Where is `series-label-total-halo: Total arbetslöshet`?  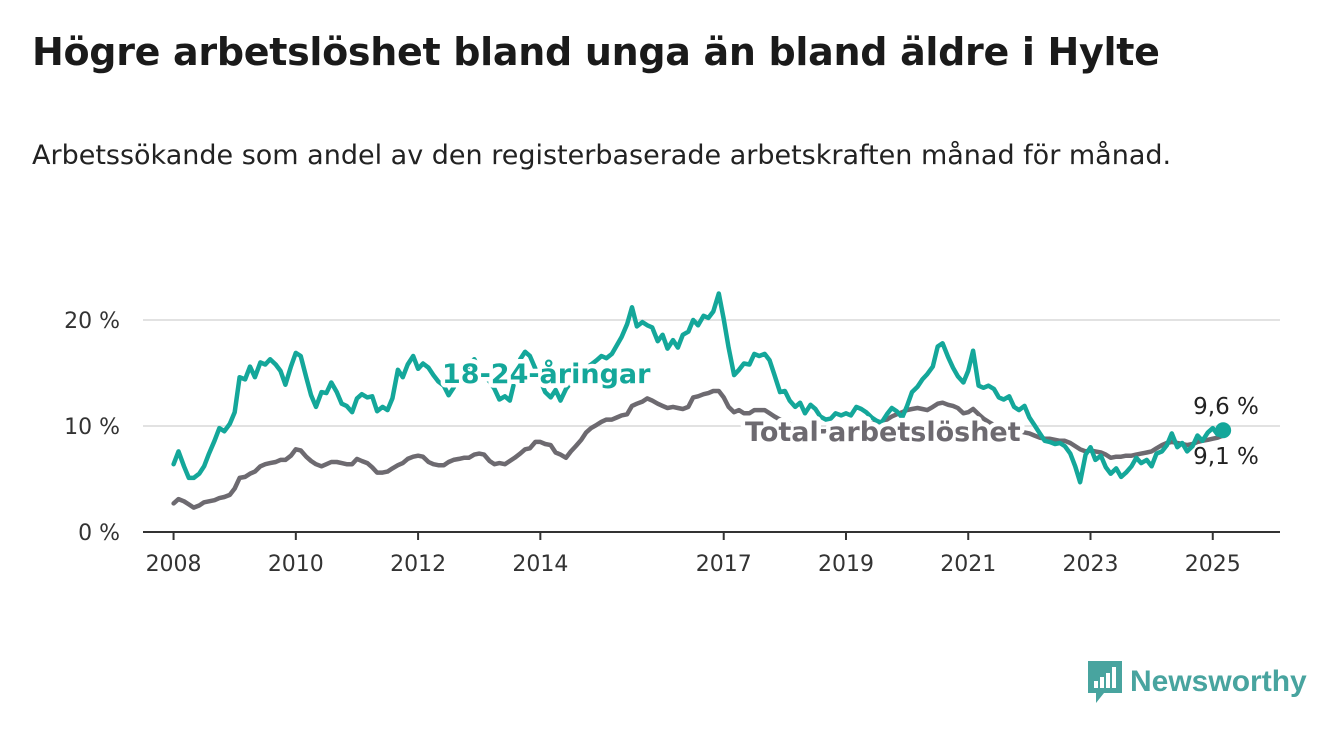
series-label-total-halo: Total arbetslöshet is located at coordinates (883, 432).